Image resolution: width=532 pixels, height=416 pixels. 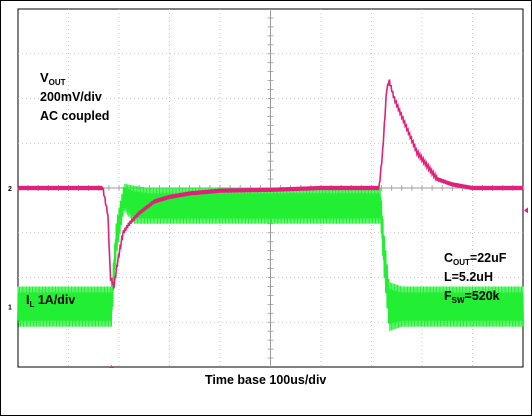 I want to click on fsw-rest: =520k, so click(x=482, y=296).